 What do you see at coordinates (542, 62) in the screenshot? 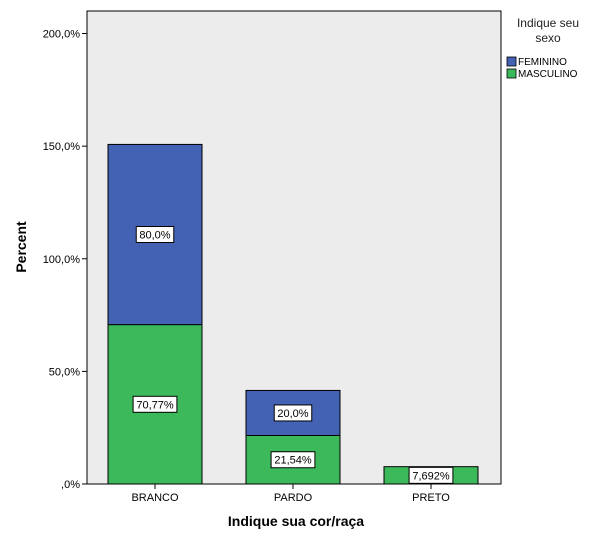
I see `legend-label: FEMININO` at bounding box center [542, 62].